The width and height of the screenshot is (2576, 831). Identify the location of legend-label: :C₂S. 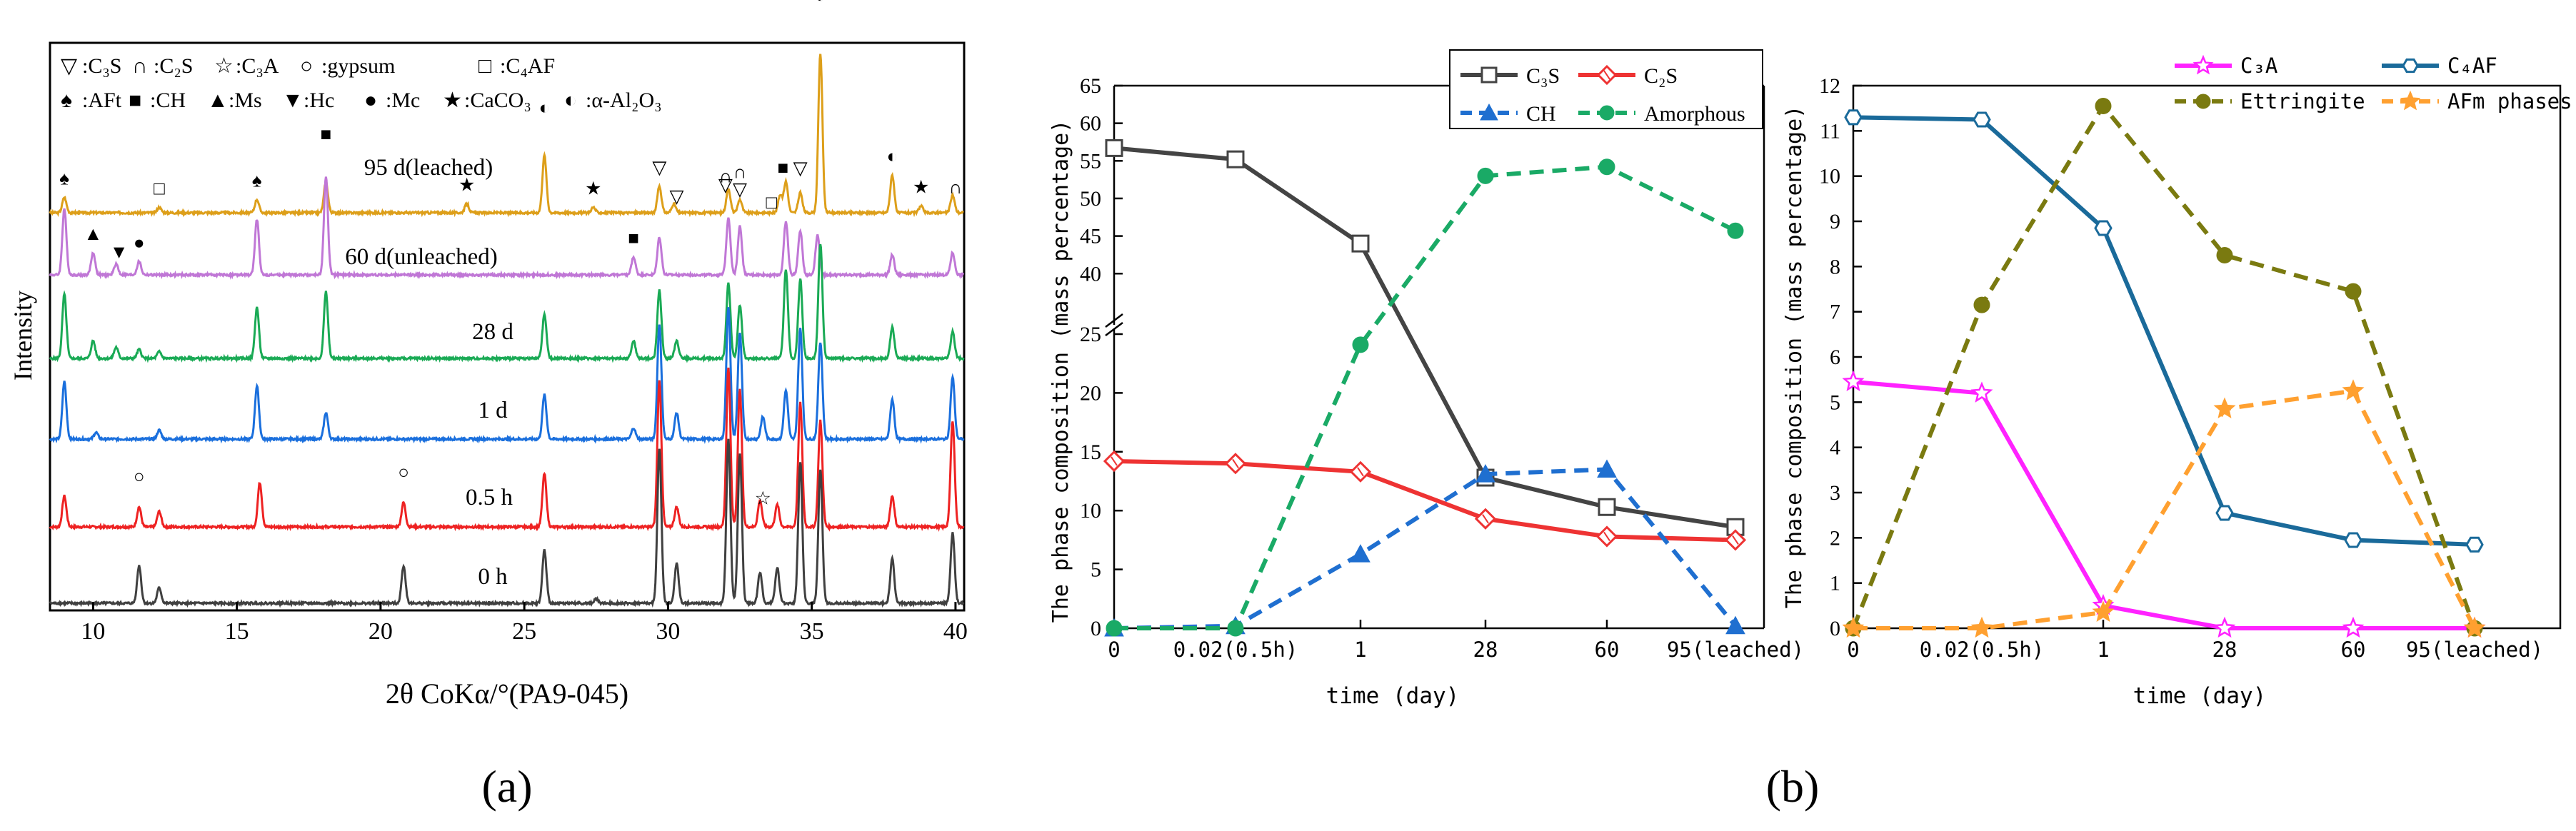
(174, 66).